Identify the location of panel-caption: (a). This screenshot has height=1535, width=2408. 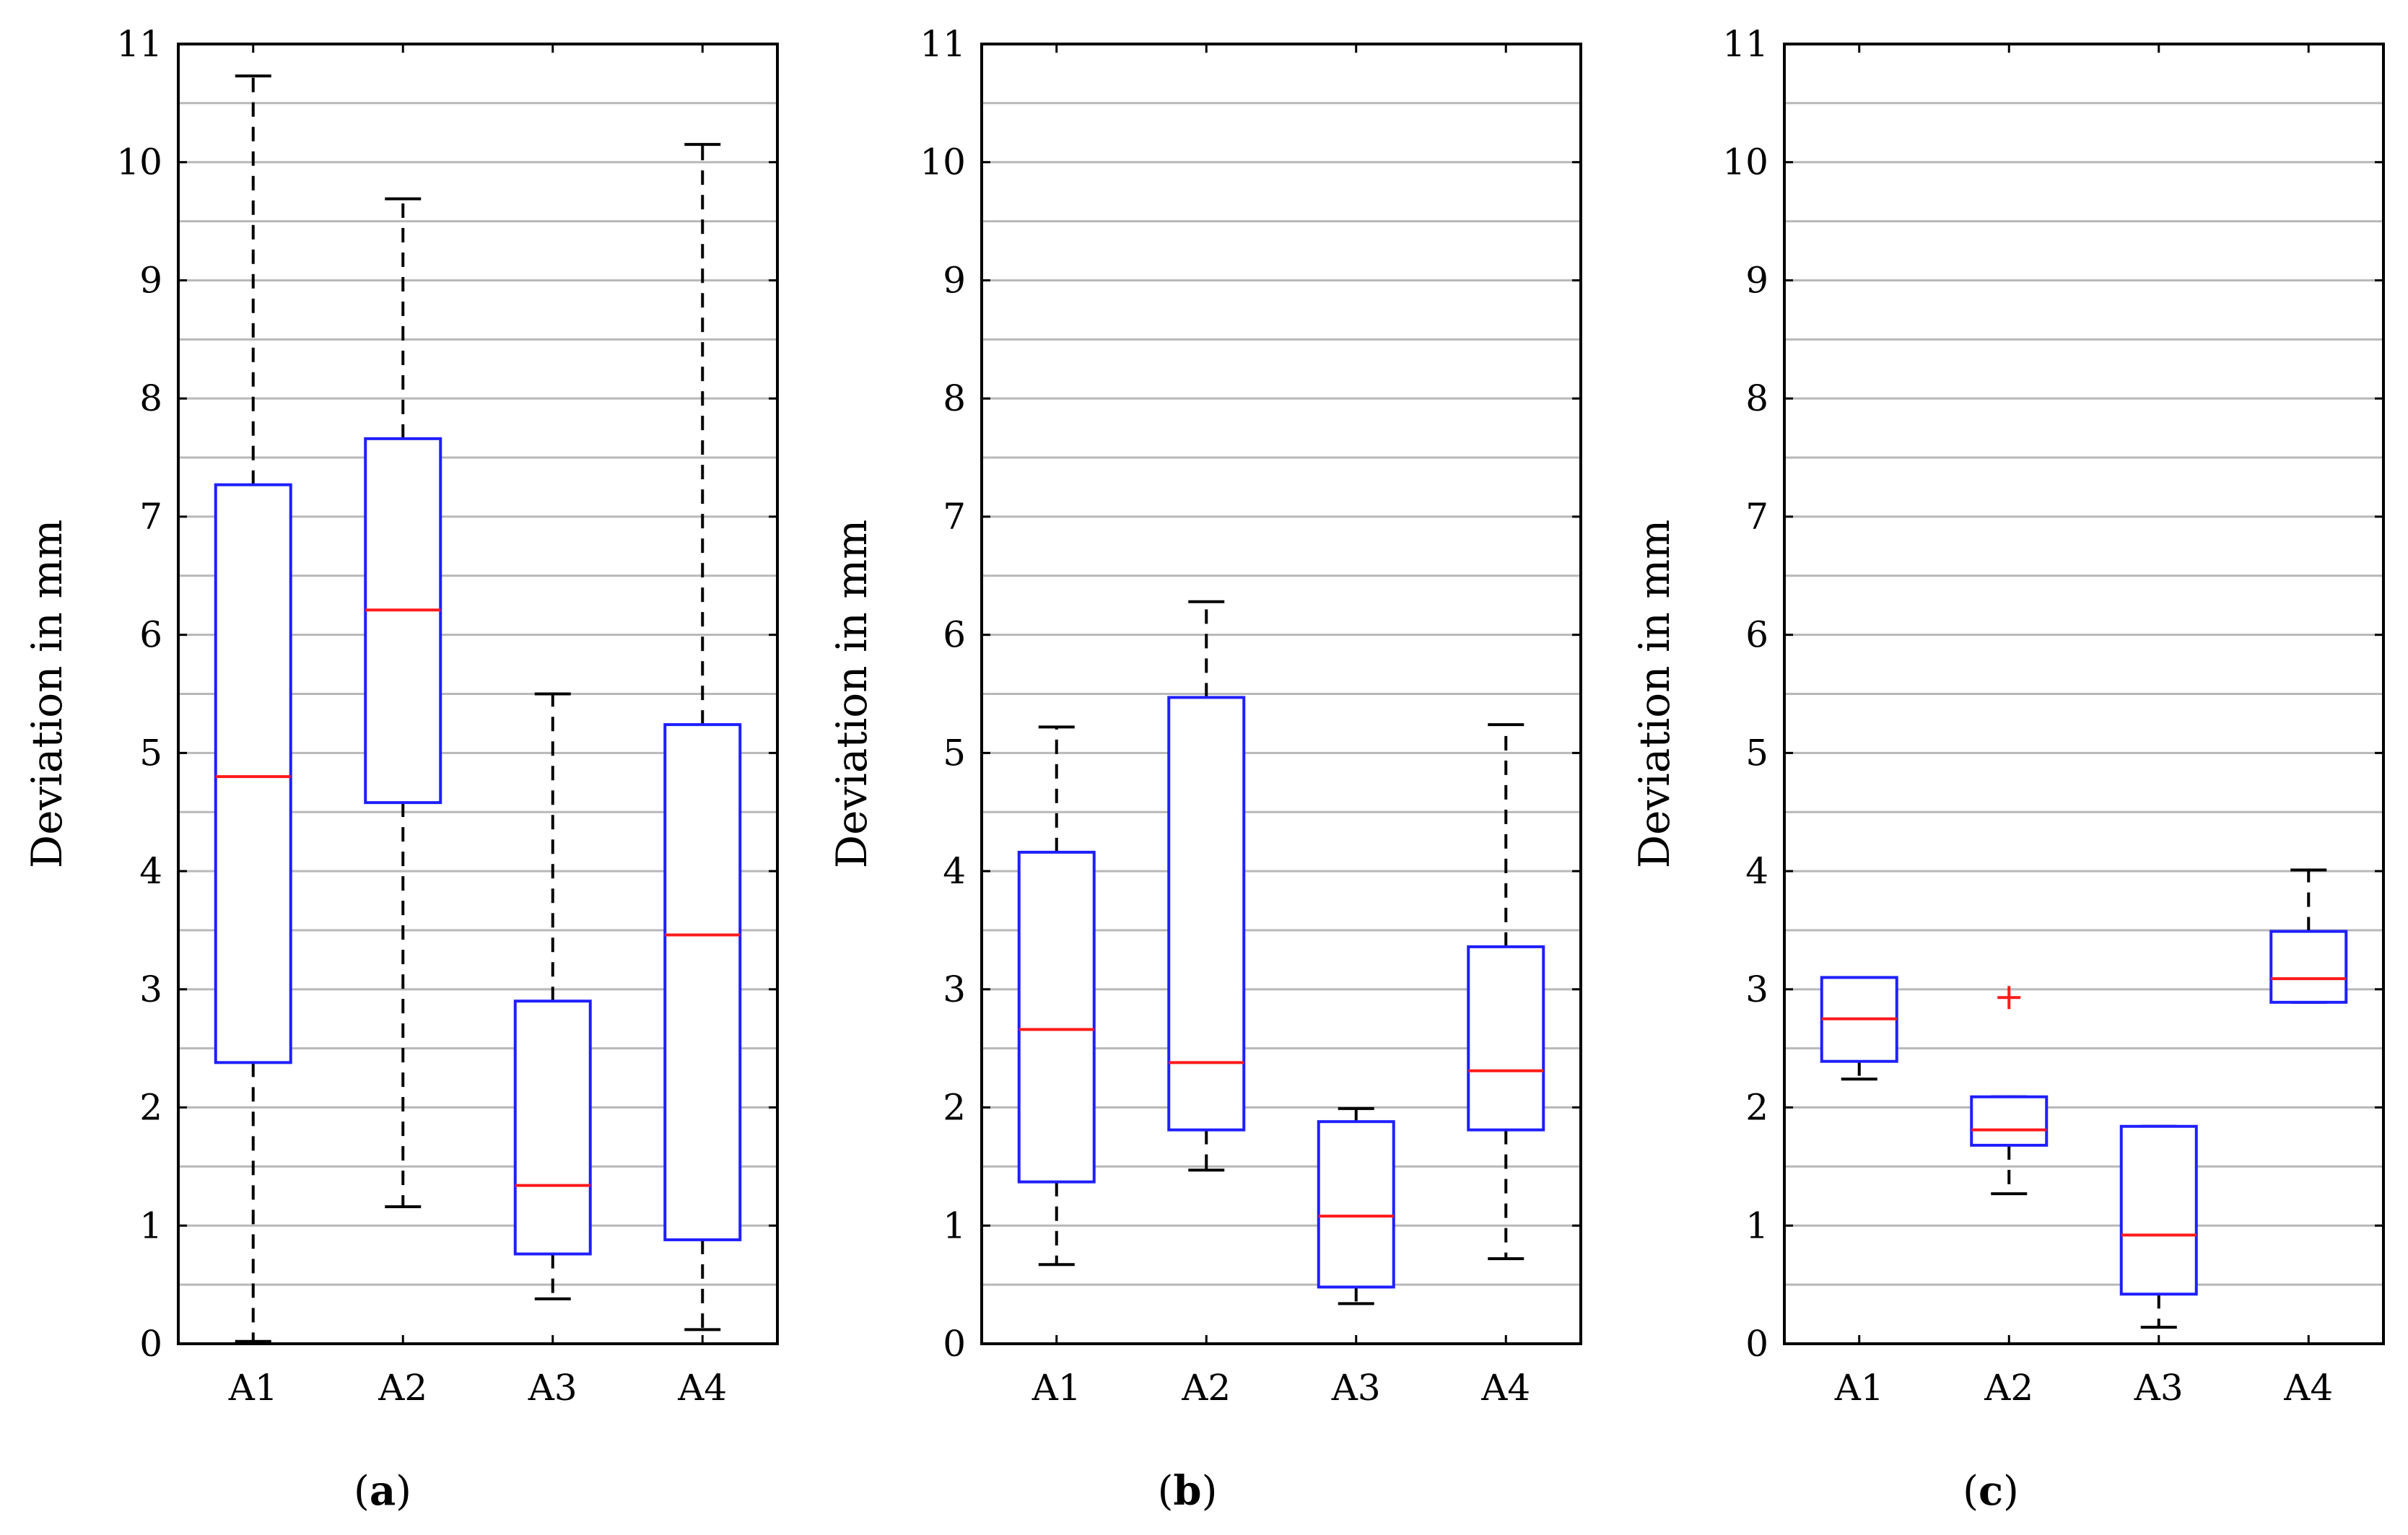
(382, 1491).